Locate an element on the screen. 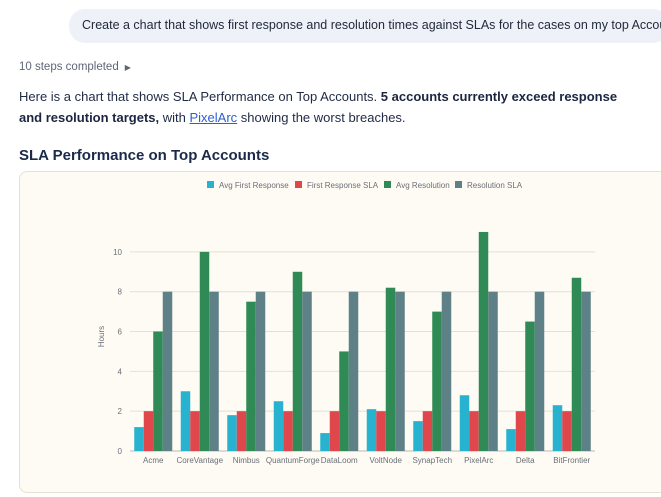 The width and height of the screenshot is (661, 497). y-tick-label-4: 4 is located at coordinates (120, 371).